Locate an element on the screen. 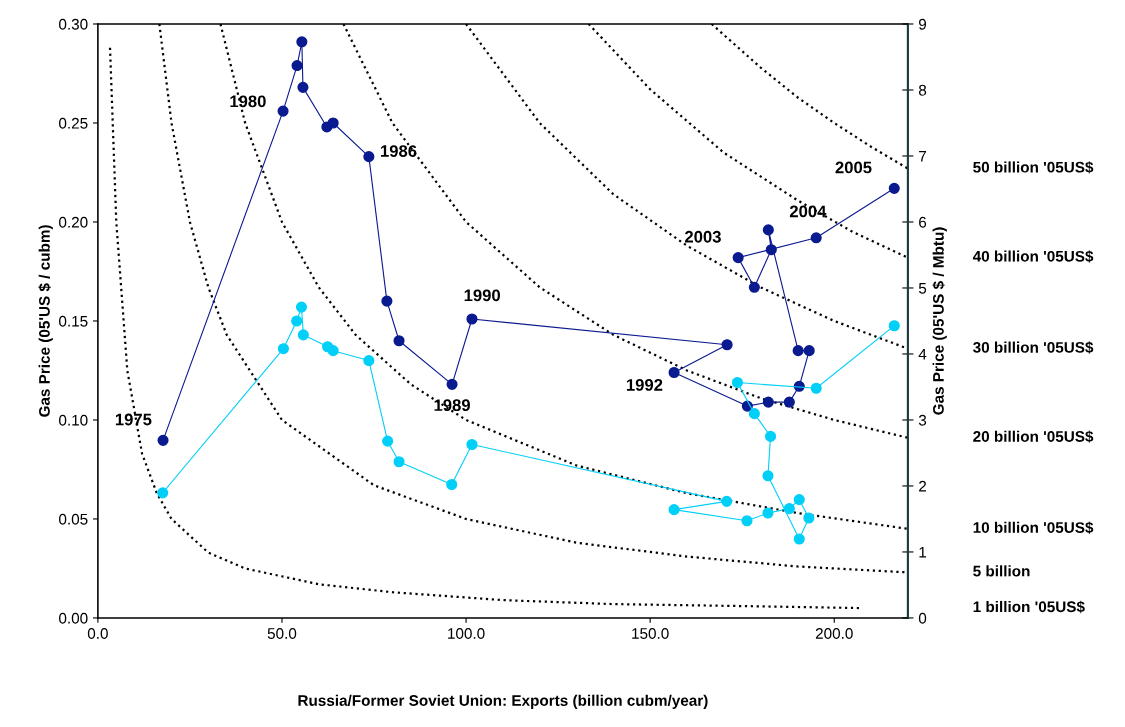  annotation: 1980 is located at coordinates (248, 101).